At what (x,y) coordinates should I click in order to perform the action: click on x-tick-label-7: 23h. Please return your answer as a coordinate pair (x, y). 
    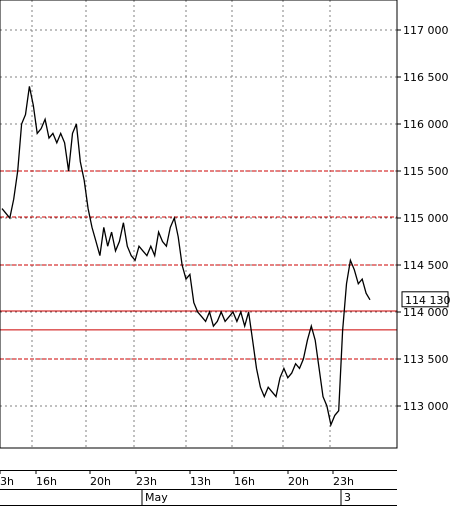
    Looking at the image, I should click on (343, 481).